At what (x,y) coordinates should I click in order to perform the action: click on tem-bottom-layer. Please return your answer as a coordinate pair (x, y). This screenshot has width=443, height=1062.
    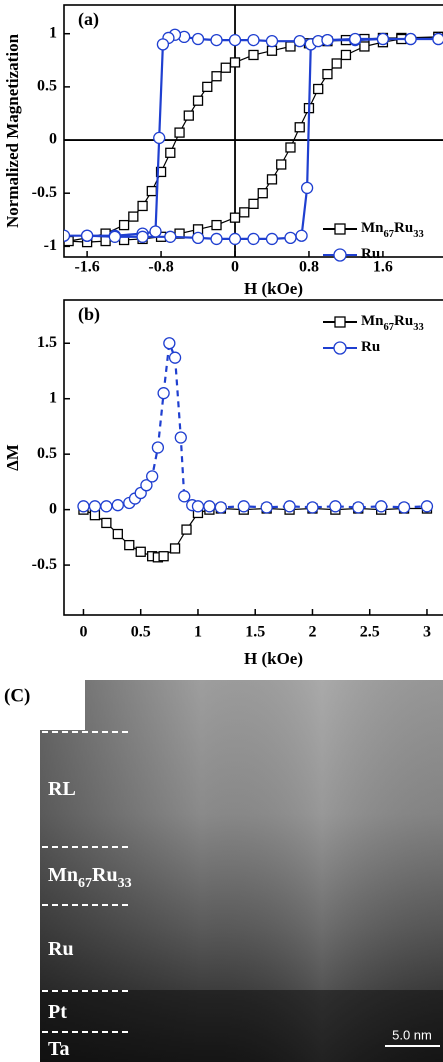
    Looking at the image, I should click on (241, 1026).